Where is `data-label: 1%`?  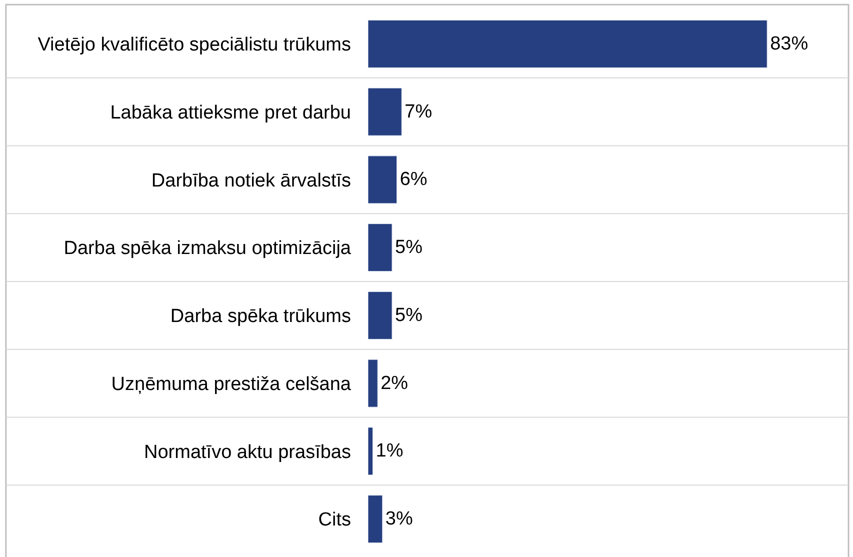
data-label: 1% is located at coordinates (390, 451).